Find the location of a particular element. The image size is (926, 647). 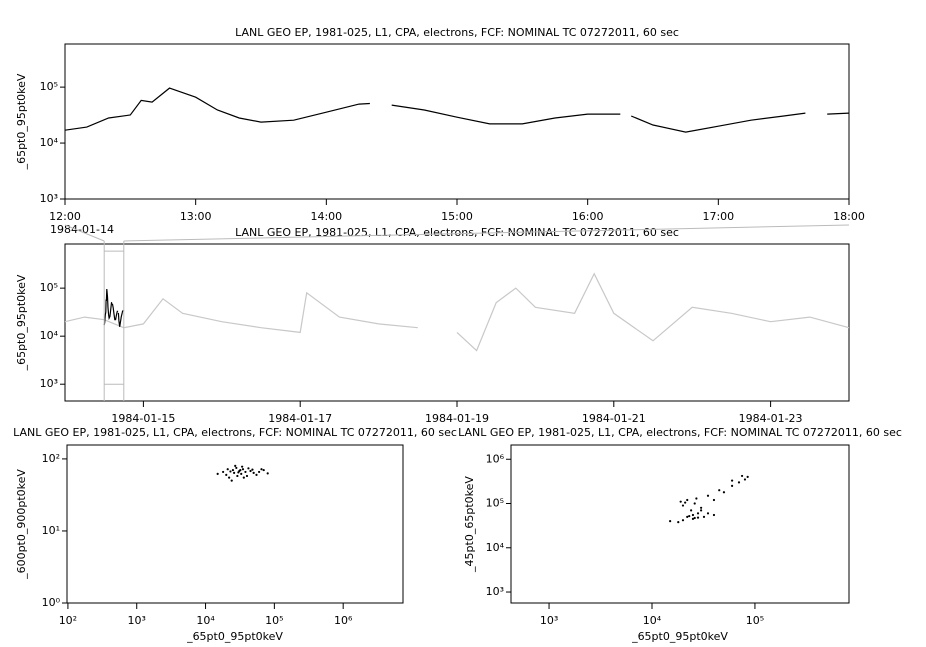

x-tick-label: 18:00 is located at coordinates (849, 216).